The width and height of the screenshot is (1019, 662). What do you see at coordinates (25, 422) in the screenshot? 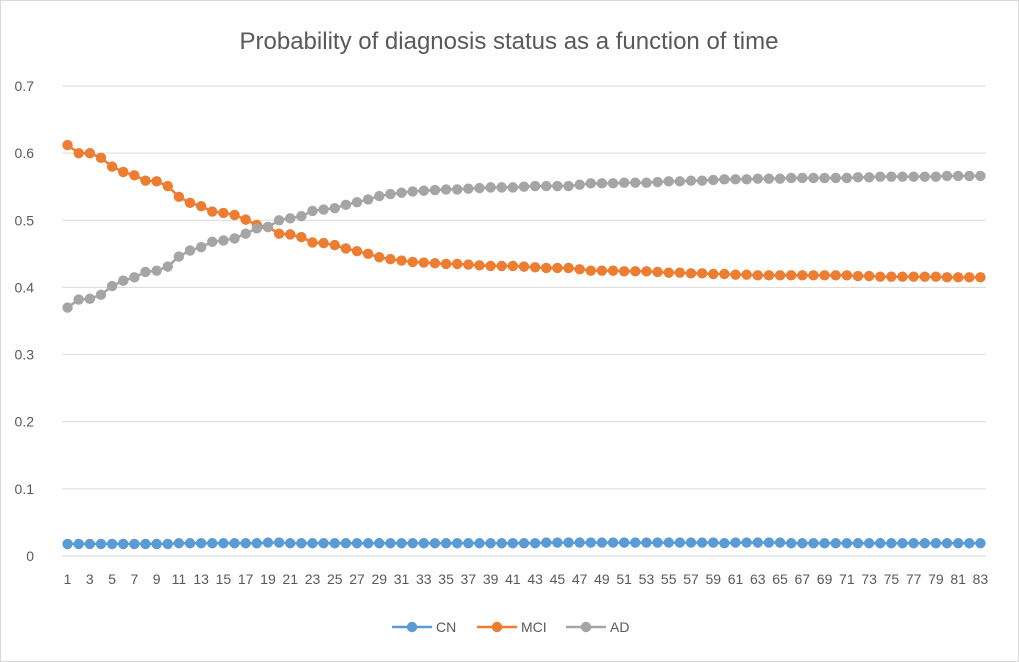
I see `y-tick-label: 0.2` at bounding box center [25, 422].